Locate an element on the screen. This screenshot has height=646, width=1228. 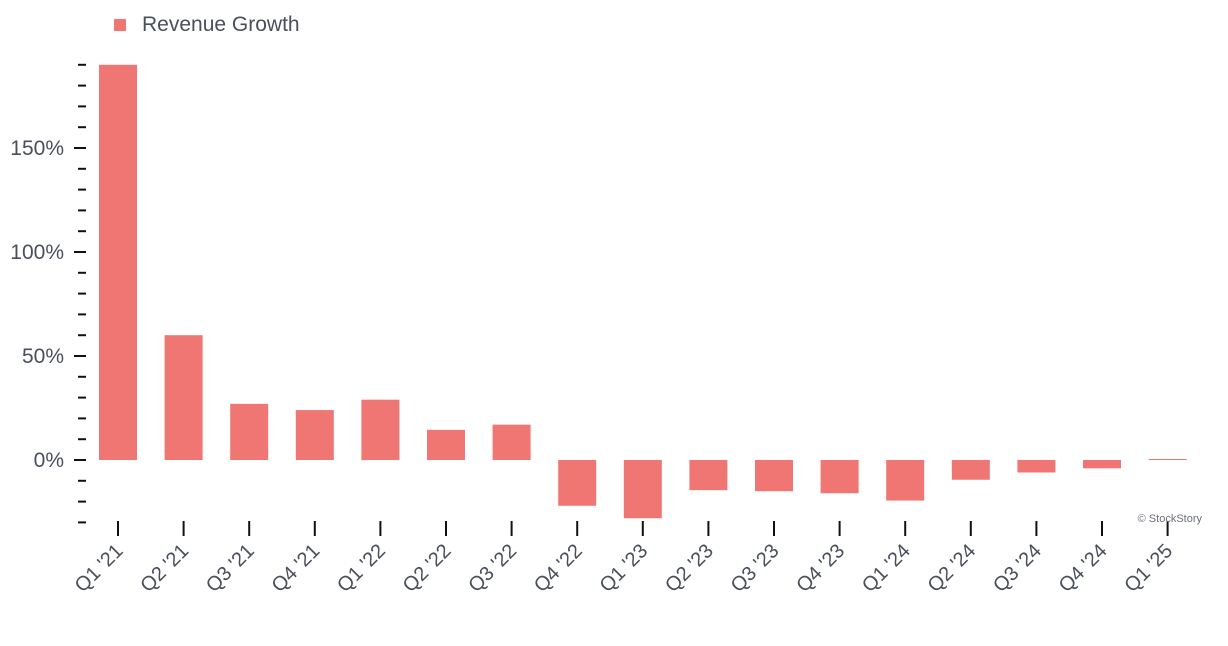
x-tick-label: Q1 '21 is located at coordinates (99, 568).